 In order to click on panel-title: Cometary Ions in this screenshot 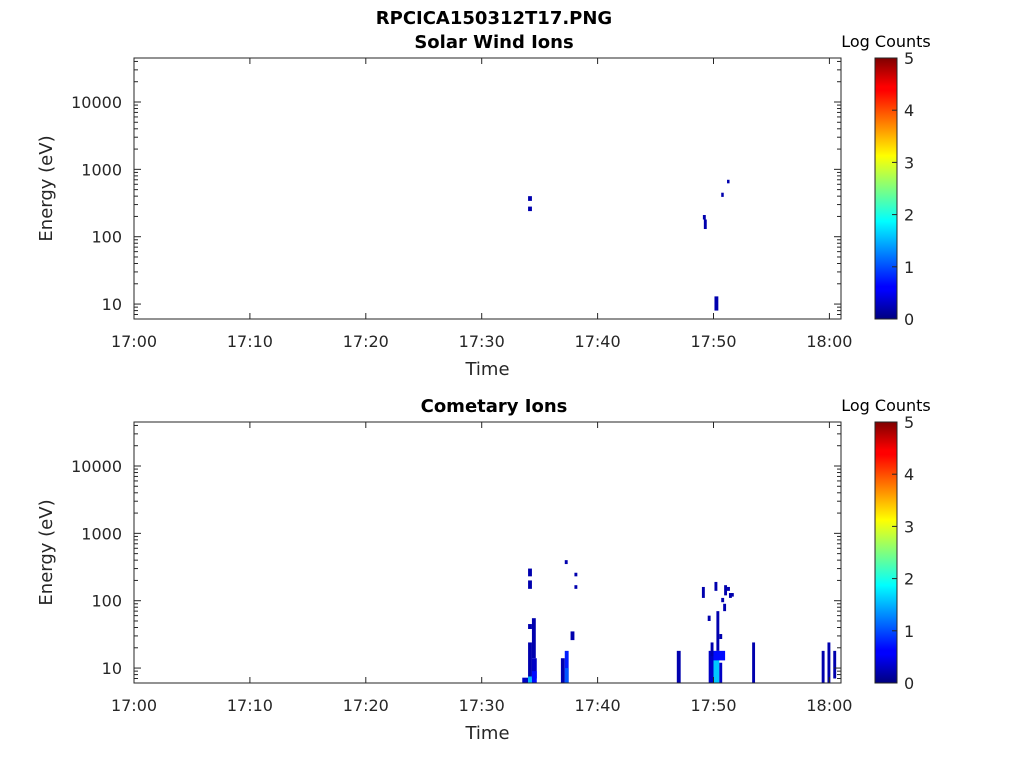, I will do `click(494, 406)`.